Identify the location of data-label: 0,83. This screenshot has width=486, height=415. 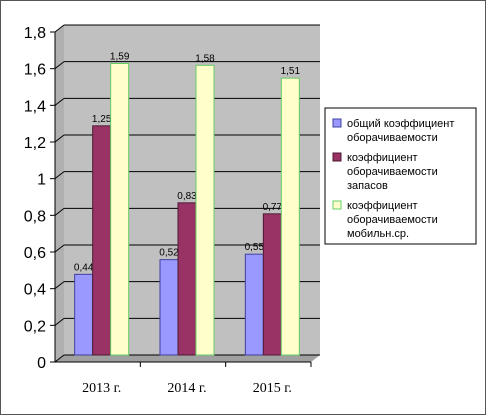
(187, 196).